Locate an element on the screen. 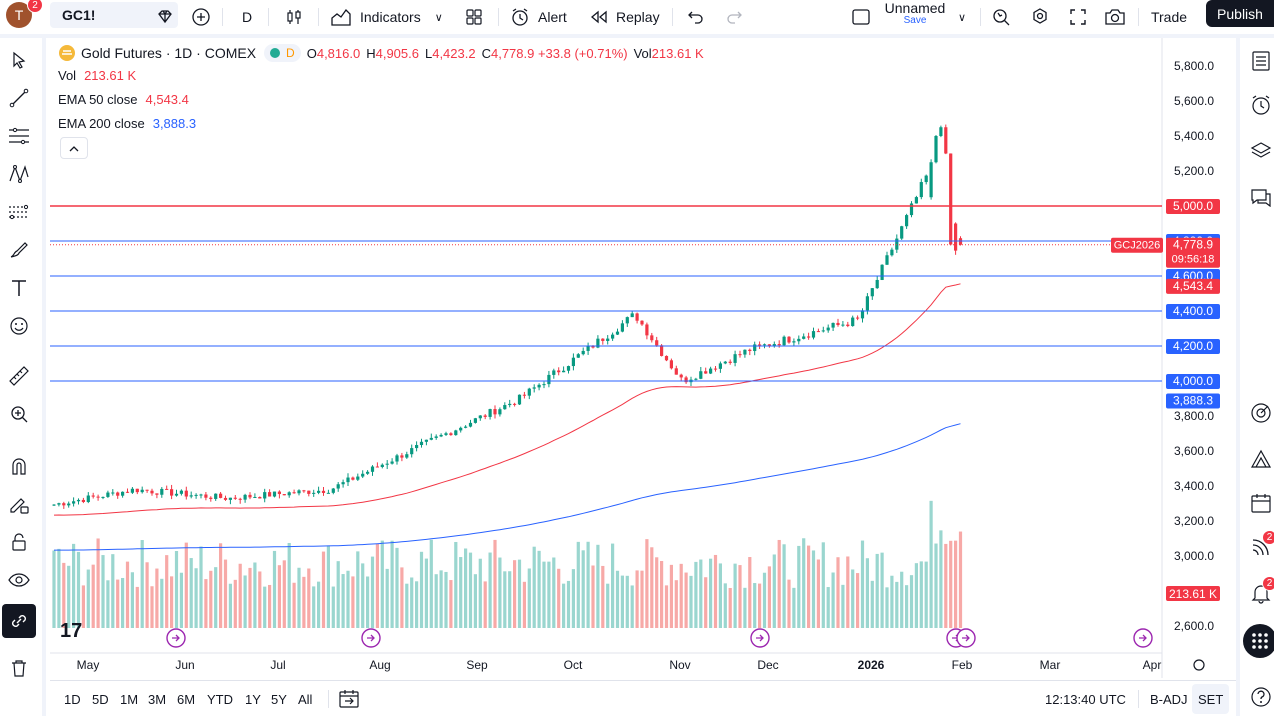 The image size is (1274, 716). go-to-date-icon is located at coordinates (349, 698).